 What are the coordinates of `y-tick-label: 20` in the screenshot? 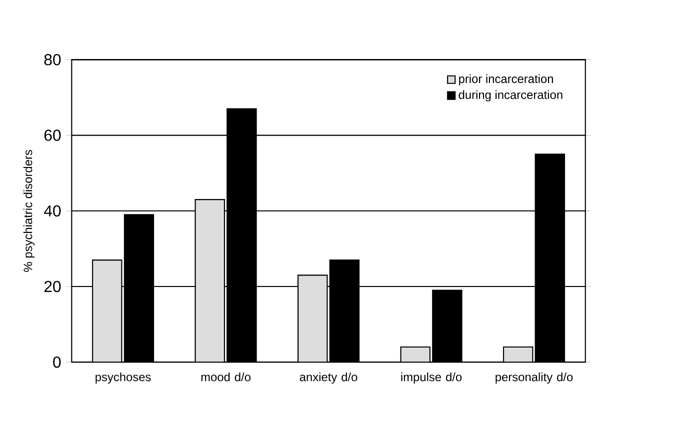 It's located at (52, 286).